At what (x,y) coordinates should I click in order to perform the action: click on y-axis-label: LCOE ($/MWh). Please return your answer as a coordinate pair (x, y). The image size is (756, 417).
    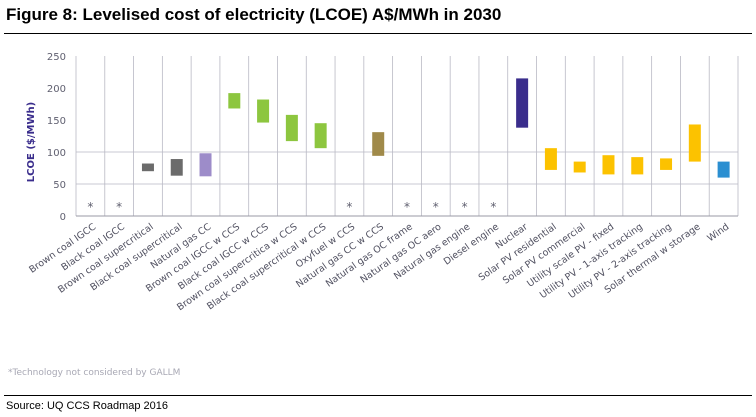
    Looking at the image, I should click on (31, 142).